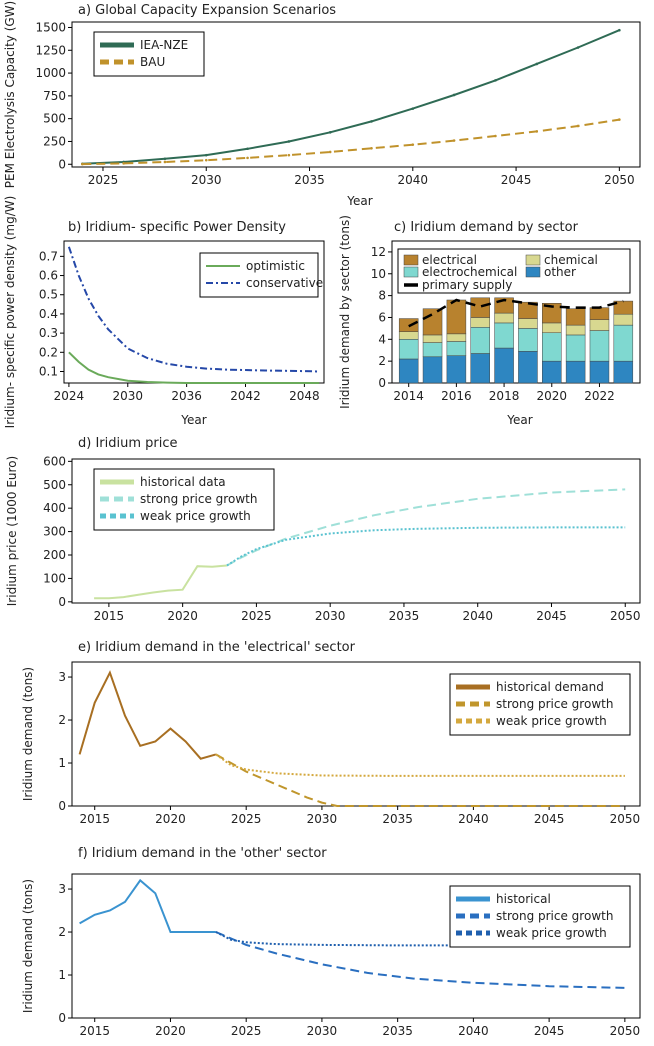 The image size is (654, 1046). What do you see at coordinates (50, 73) in the screenshot?
I see `y-tick-label: 1000` at bounding box center [50, 73].